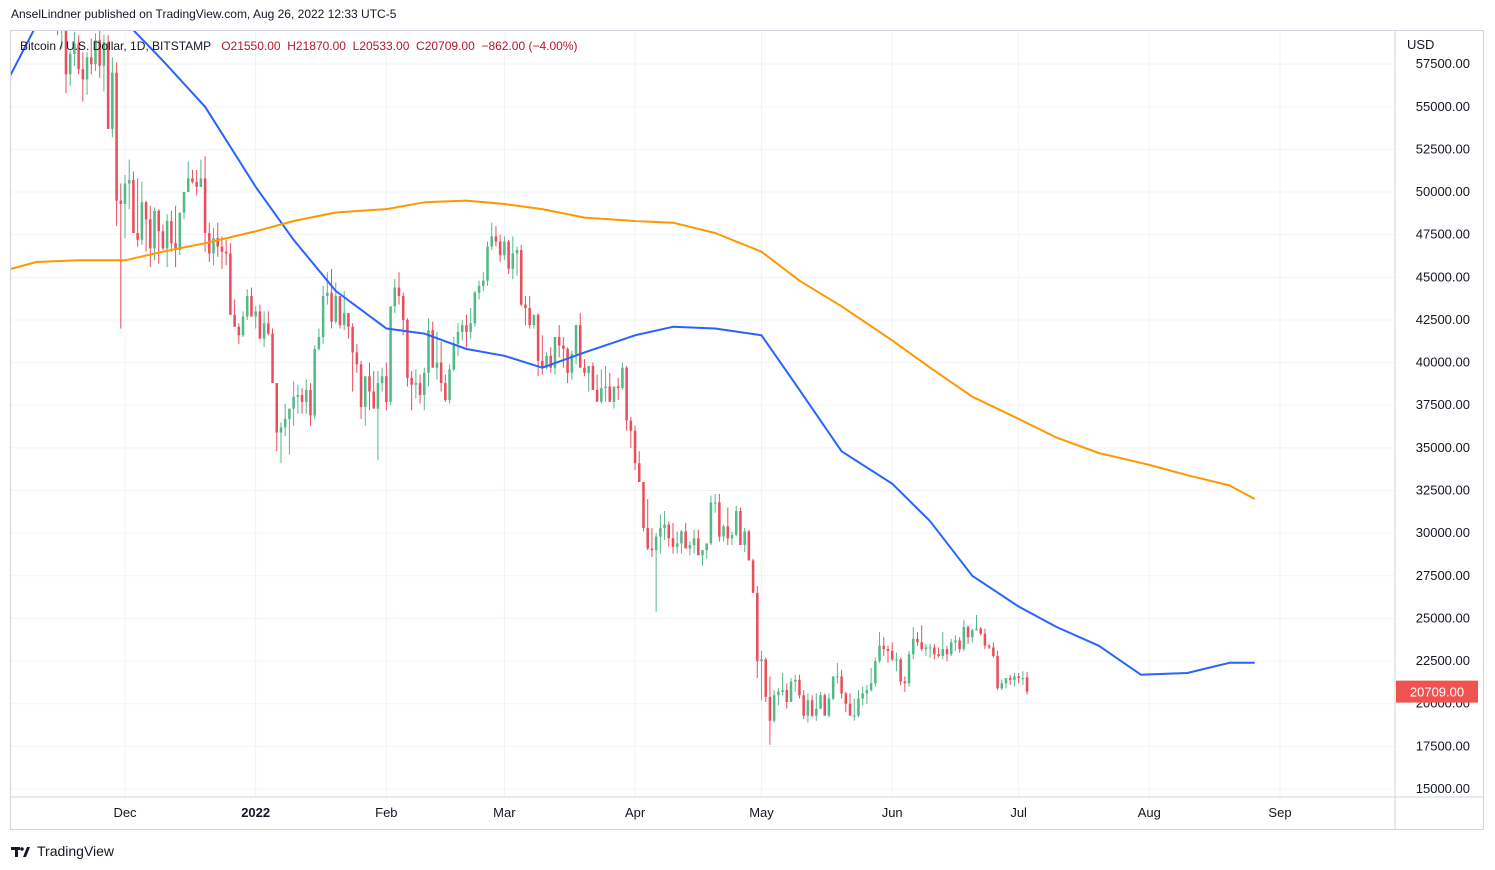 Image resolution: width=1495 pixels, height=870 pixels. What do you see at coordinates (1279, 812) in the screenshot?
I see `x-tick-label: Sep` at bounding box center [1279, 812].